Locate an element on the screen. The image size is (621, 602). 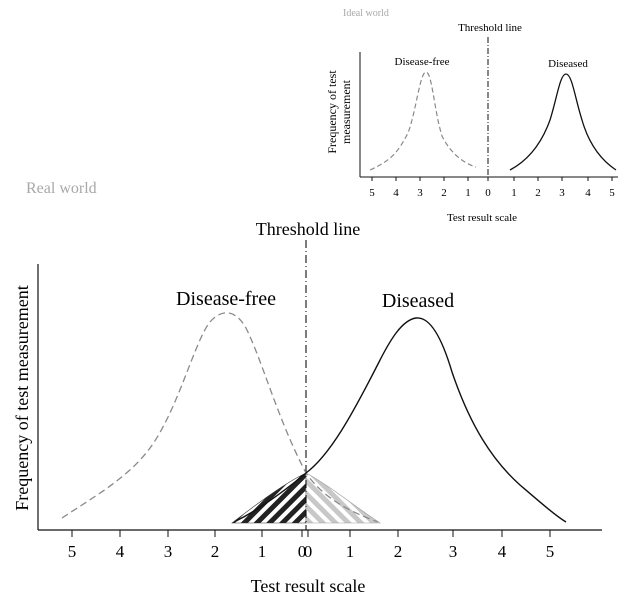
false-positive-area is located at coordinates (343, 498).